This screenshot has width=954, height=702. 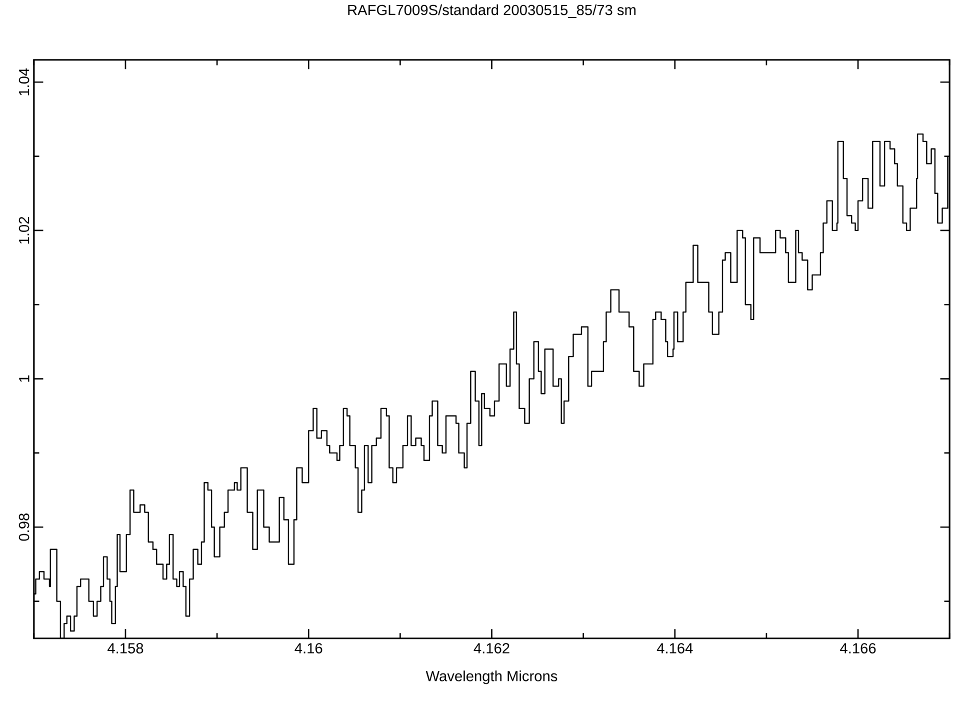 What do you see at coordinates (24, 527) in the screenshot?
I see `y-tick-label: 0.98` at bounding box center [24, 527].